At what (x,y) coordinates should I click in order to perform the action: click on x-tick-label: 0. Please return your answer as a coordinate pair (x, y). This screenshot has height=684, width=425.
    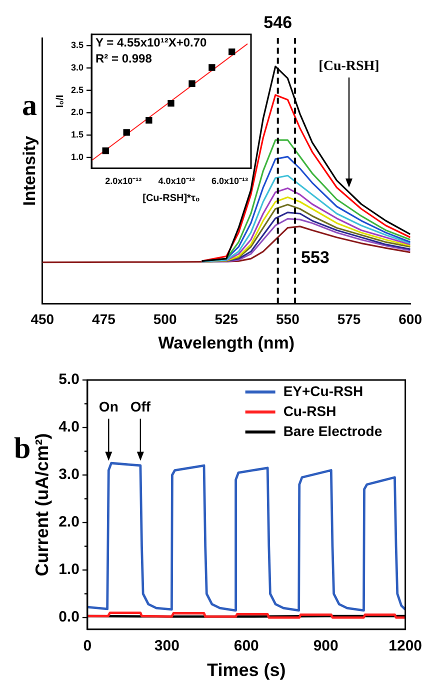
    Looking at the image, I should click on (87, 646).